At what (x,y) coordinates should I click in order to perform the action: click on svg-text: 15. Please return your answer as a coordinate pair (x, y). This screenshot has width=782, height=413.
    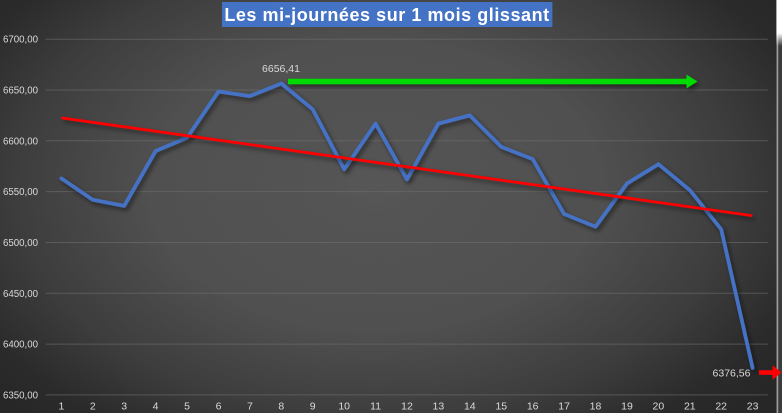
    Looking at the image, I should click on (501, 407).